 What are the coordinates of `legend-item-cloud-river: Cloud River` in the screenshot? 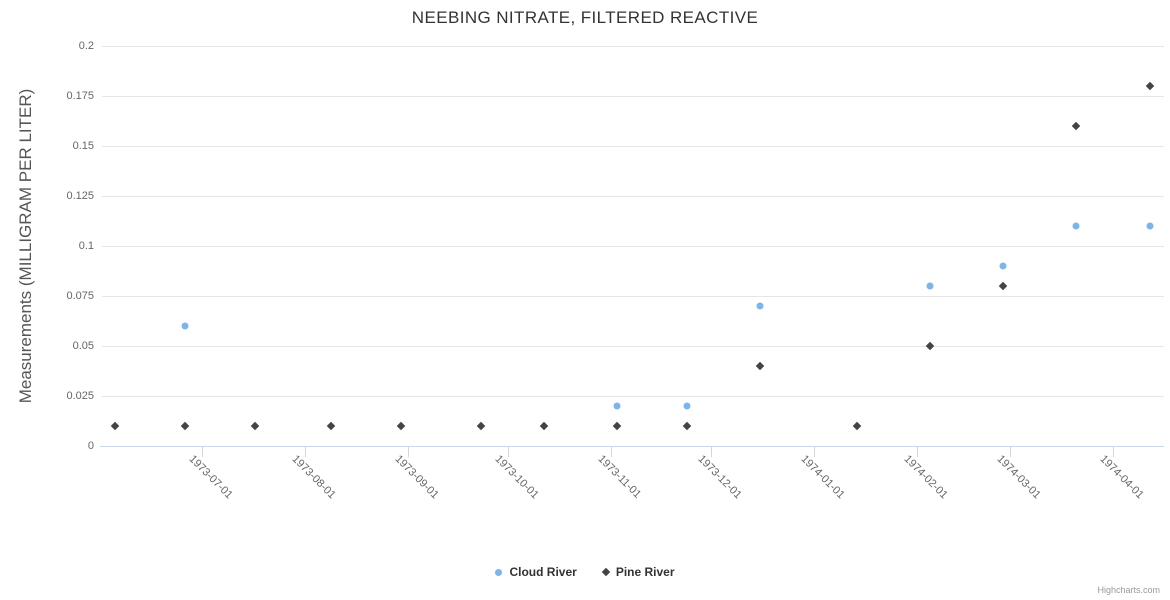 It's located at (536, 572).